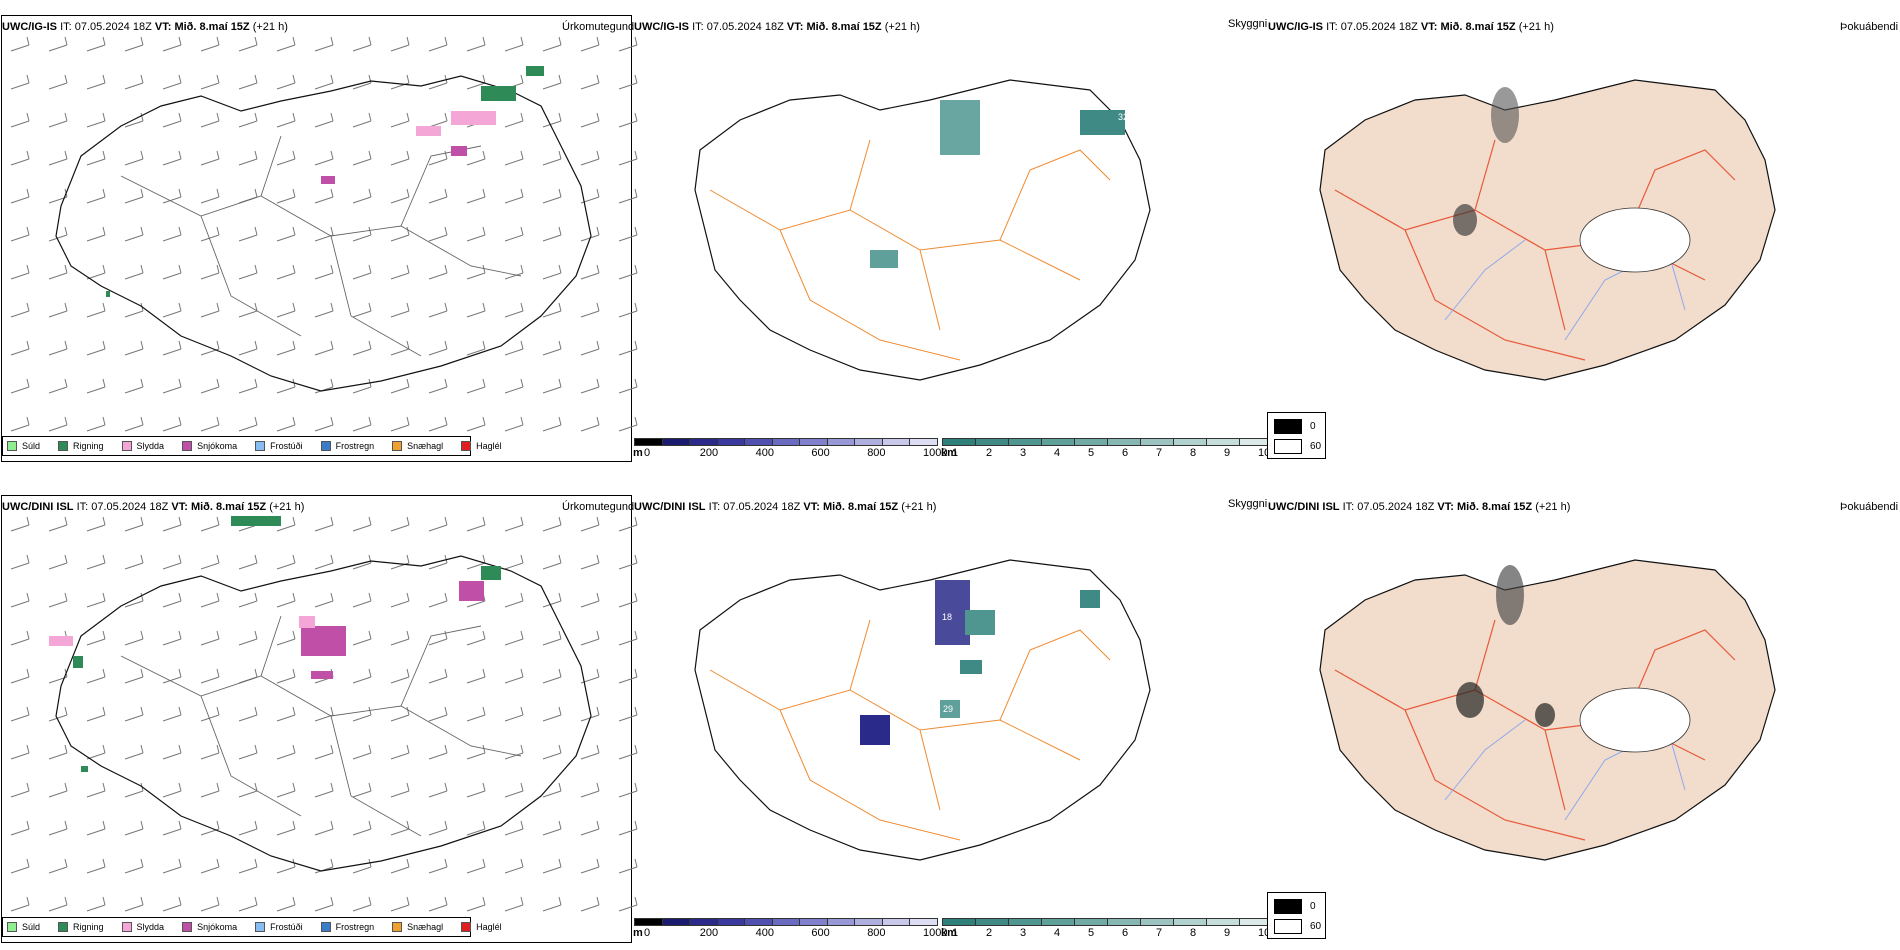  What do you see at coordinates (1107, 929) in the screenshot?
I see `visibility-colorbar: km 1 2 3 4 5 6 7 8 9 10` at bounding box center [1107, 929].